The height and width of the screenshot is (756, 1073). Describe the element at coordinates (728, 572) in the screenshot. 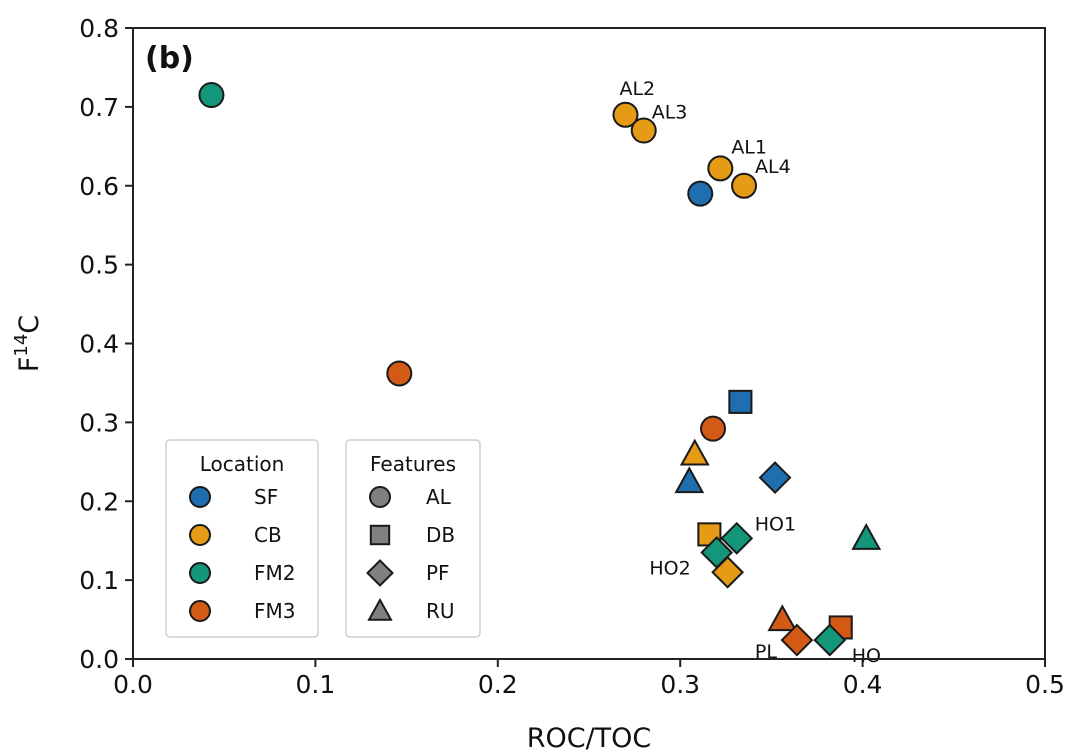

I see `data-point-cb-pf` at that location.